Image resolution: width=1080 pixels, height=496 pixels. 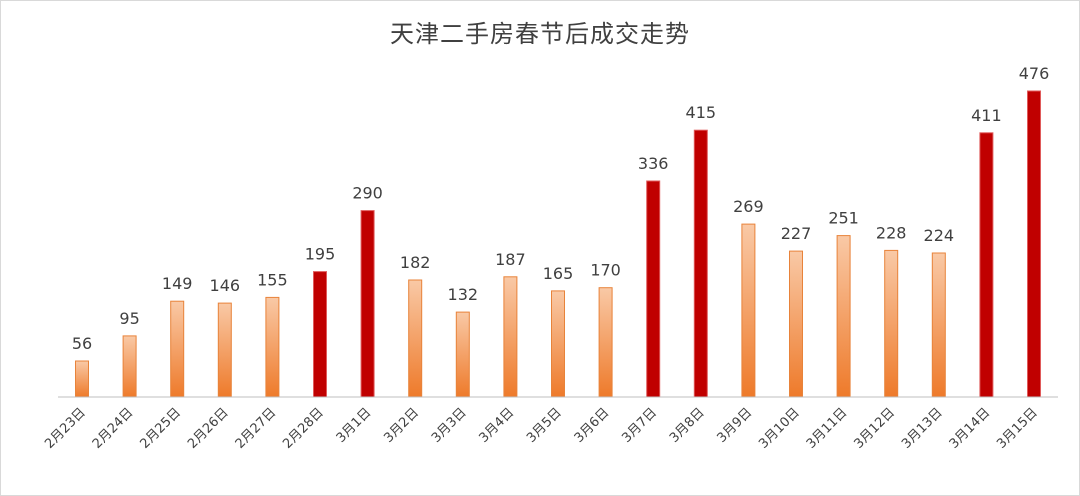 I want to click on bar-3月14日, so click(x=986, y=265).